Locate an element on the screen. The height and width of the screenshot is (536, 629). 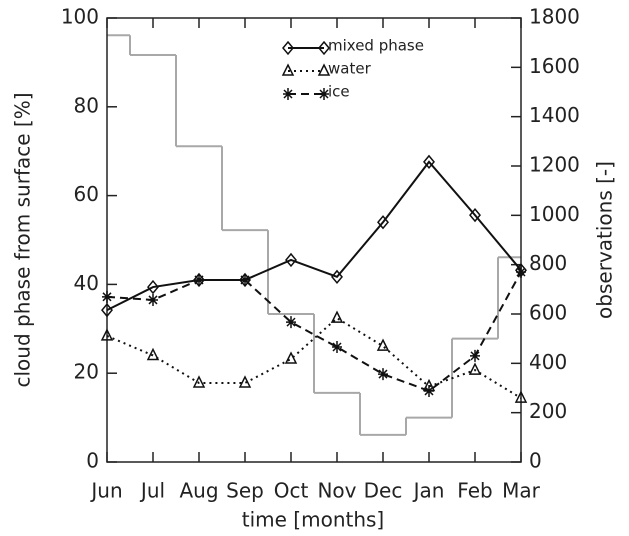
x-tick-label: Jun is located at coordinates (105, 491).